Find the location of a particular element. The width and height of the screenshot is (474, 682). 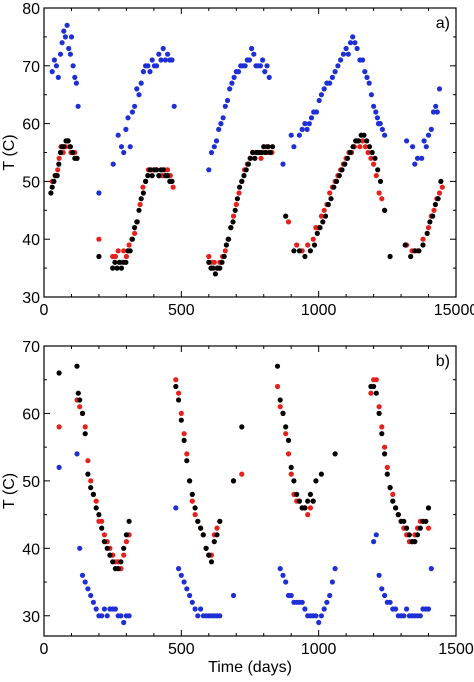

x-tick-label: 15000 is located at coordinates (454, 310).